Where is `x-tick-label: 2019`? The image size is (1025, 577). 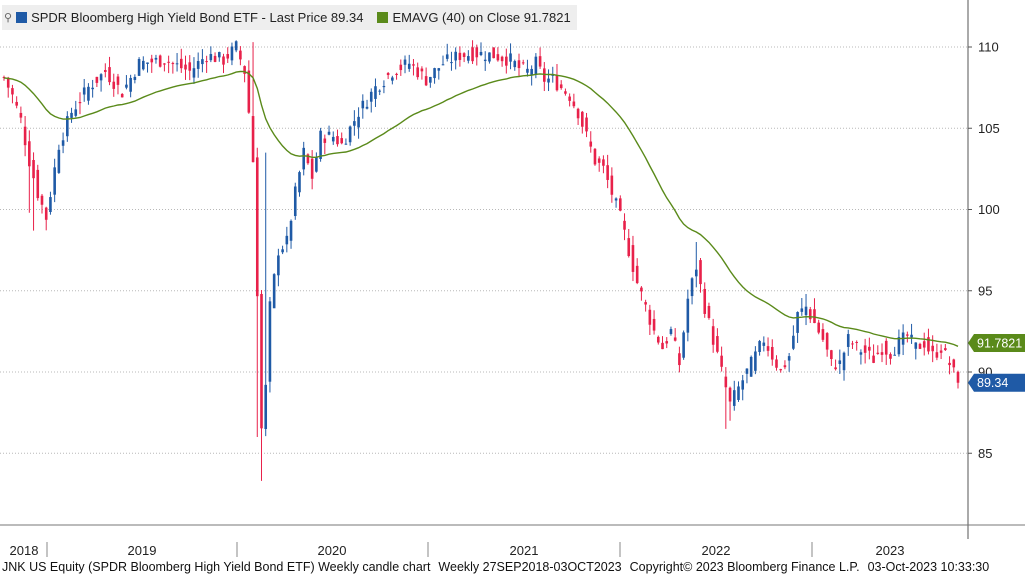 x-tick-label: 2019 is located at coordinates (142, 550).